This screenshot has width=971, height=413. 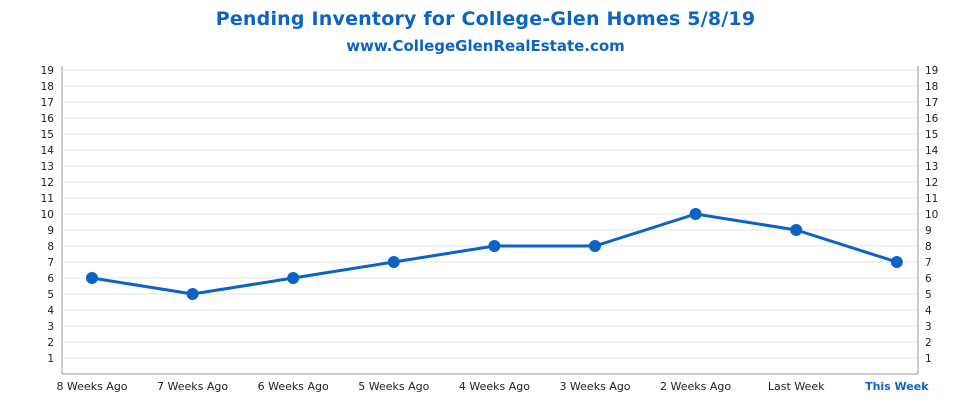 I want to click on y-tick-label-right: 12, so click(x=931, y=183).